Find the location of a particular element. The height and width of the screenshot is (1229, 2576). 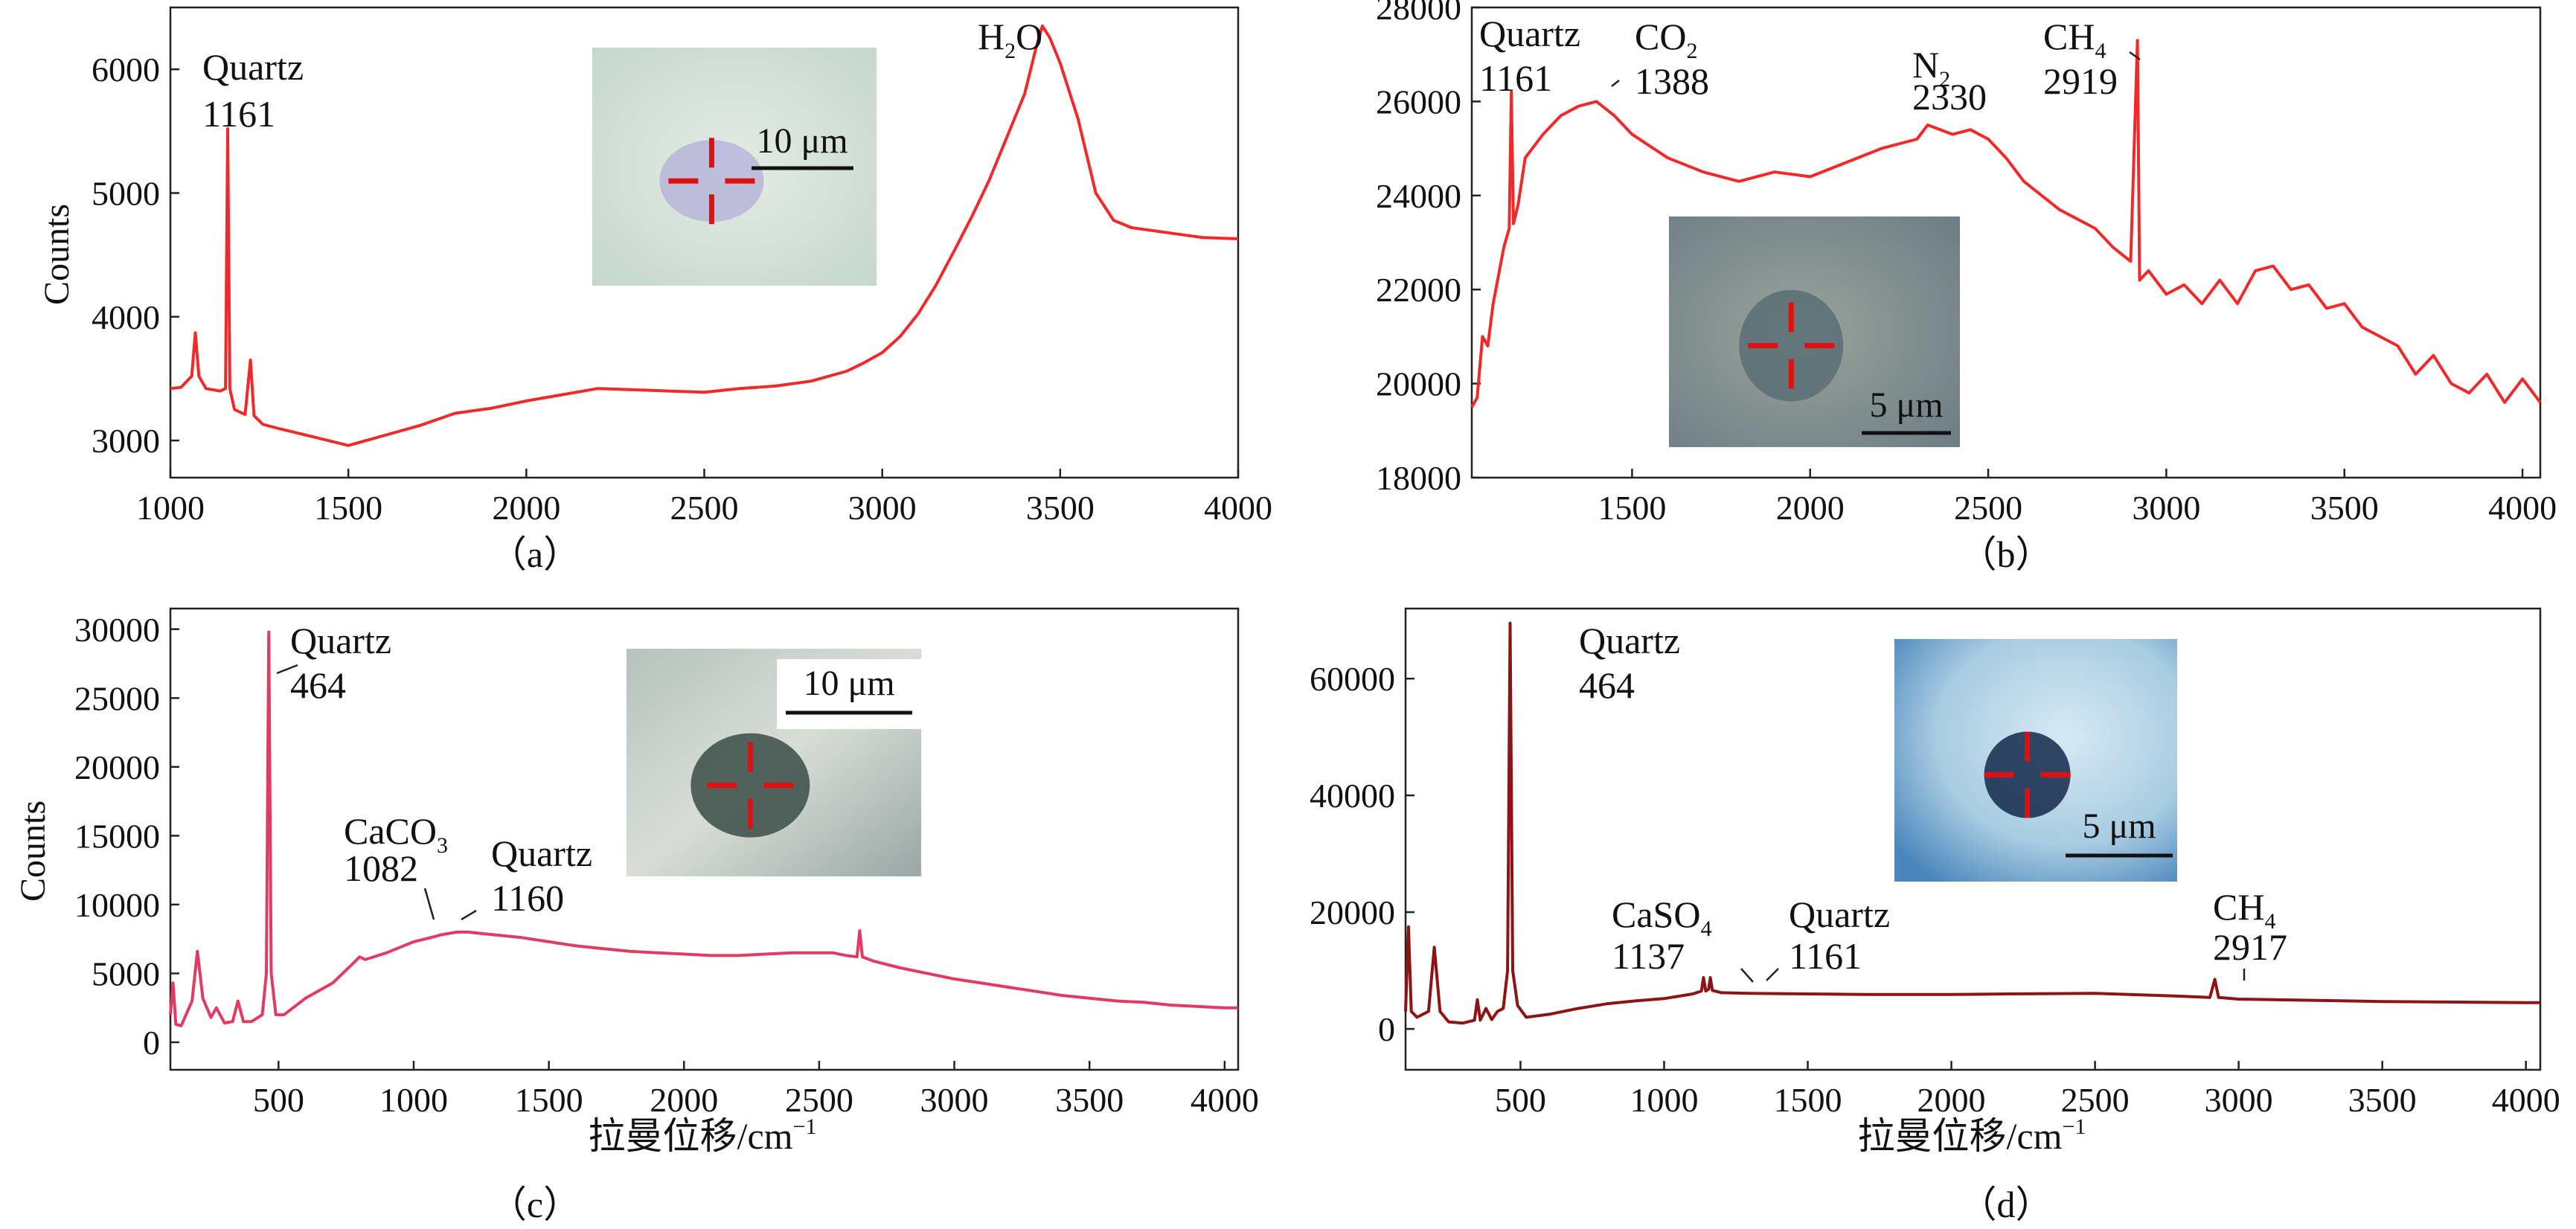

peak-label: H2O is located at coordinates (1010, 39).